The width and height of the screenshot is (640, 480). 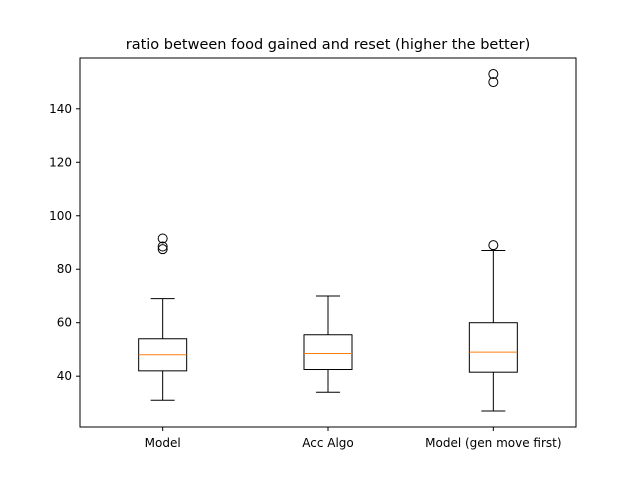 What do you see at coordinates (60, 109) in the screenshot?
I see `y-tick-label: 140` at bounding box center [60, 109].